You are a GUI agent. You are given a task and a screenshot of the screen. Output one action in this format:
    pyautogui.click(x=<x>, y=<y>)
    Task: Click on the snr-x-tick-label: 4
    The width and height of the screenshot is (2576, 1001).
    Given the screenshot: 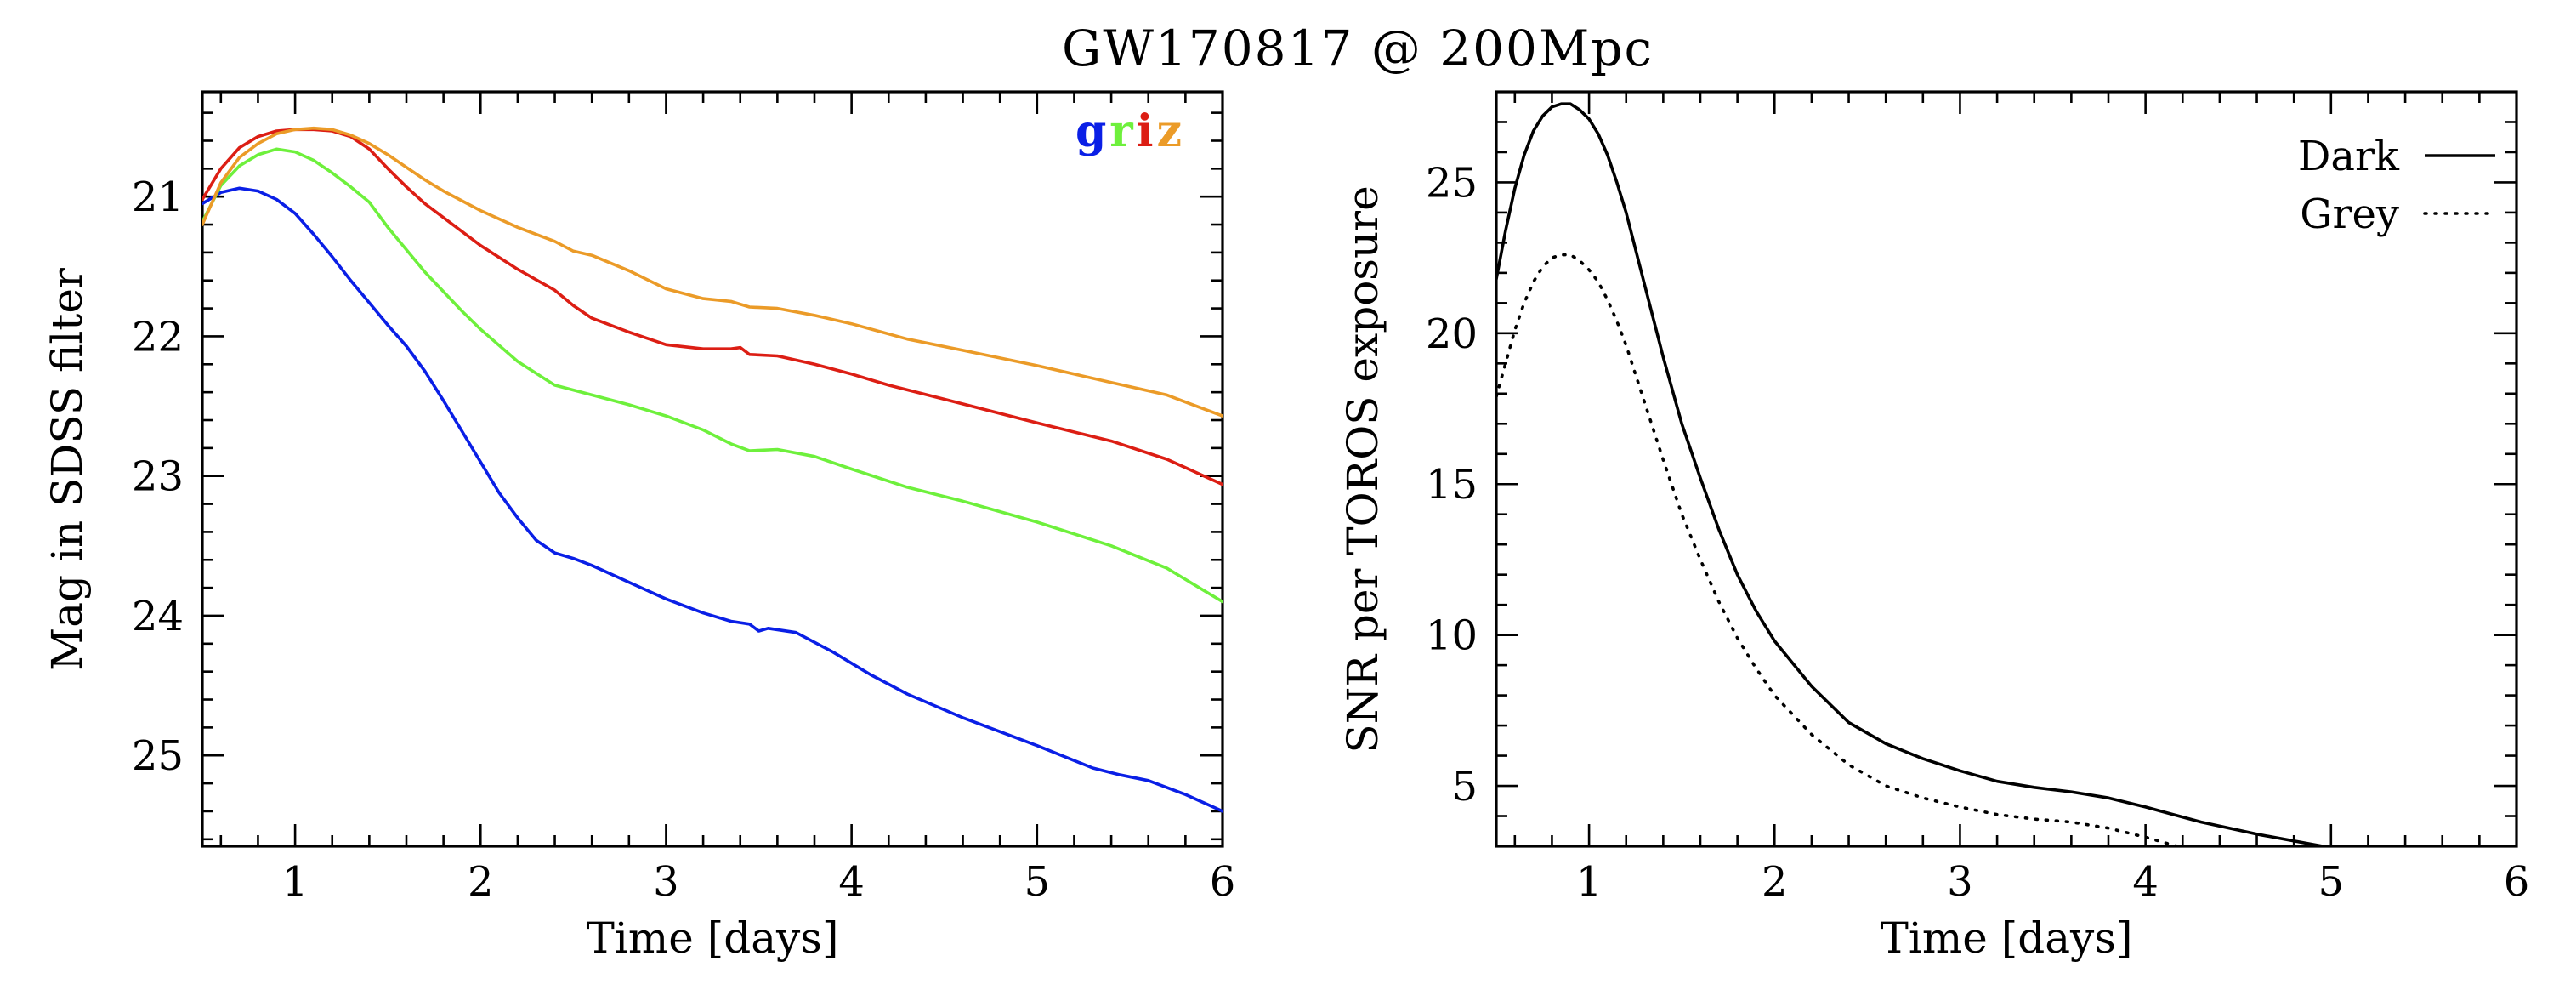 What is the action you would take?
    pyautogui.click(x=2146, y=882)
    